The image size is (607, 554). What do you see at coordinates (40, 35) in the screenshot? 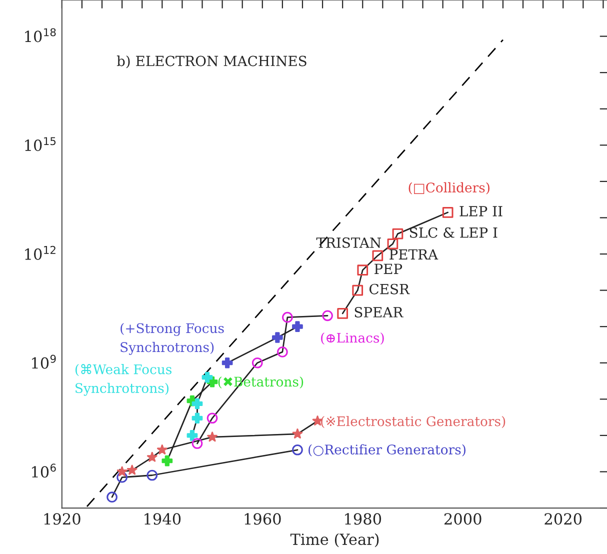
I see `y-tick-label: 10$^{18}$` at bounding box center [40, 35].